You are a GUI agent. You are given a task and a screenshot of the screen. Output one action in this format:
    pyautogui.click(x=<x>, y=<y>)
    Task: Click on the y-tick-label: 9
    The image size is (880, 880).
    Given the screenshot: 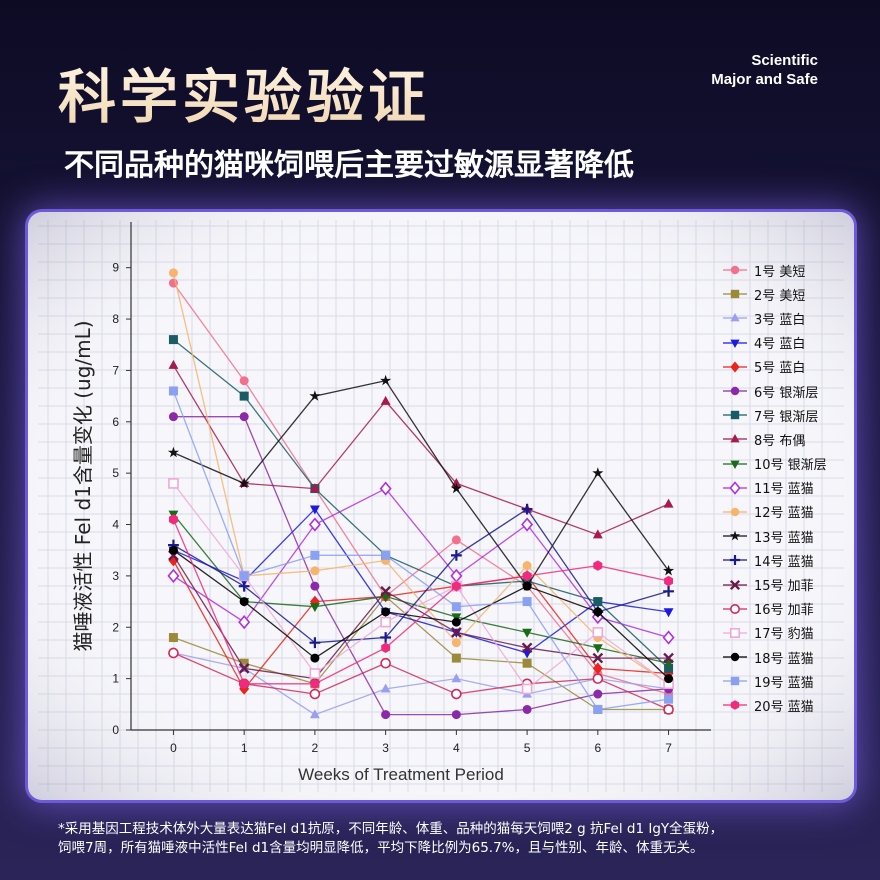 What is the action you would take?
    pyautogui.click(x=115, y=268)
    